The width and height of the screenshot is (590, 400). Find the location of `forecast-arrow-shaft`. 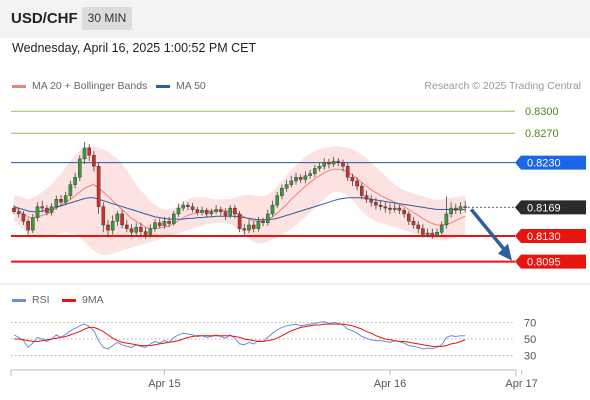

forecast-arrow-shaft is located at coordinates (488, 230).